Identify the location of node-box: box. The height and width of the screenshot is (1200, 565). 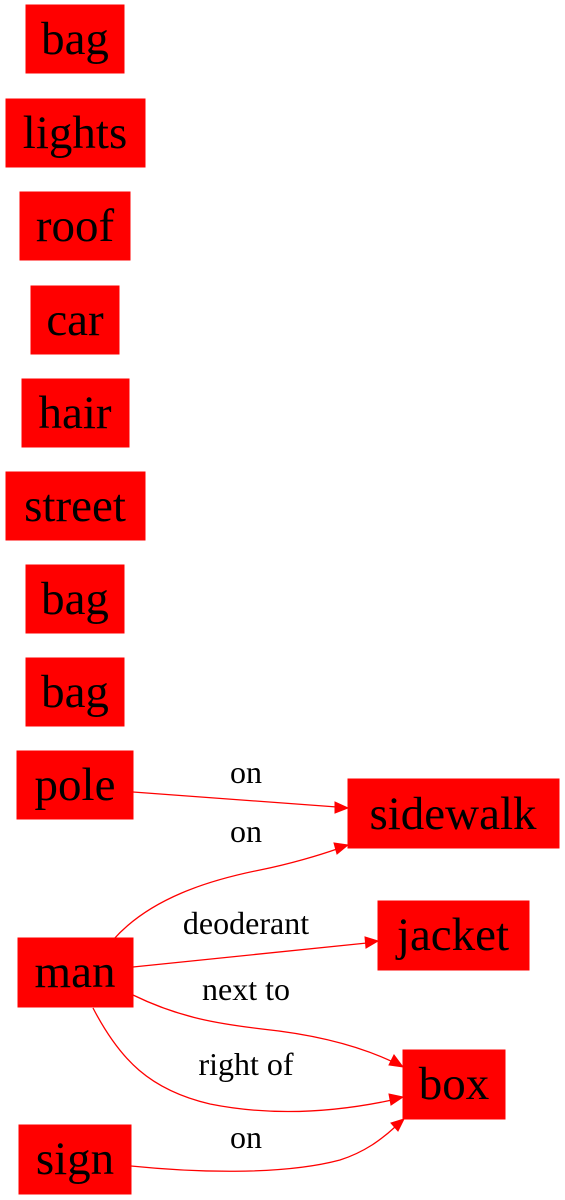
(454, 1084).